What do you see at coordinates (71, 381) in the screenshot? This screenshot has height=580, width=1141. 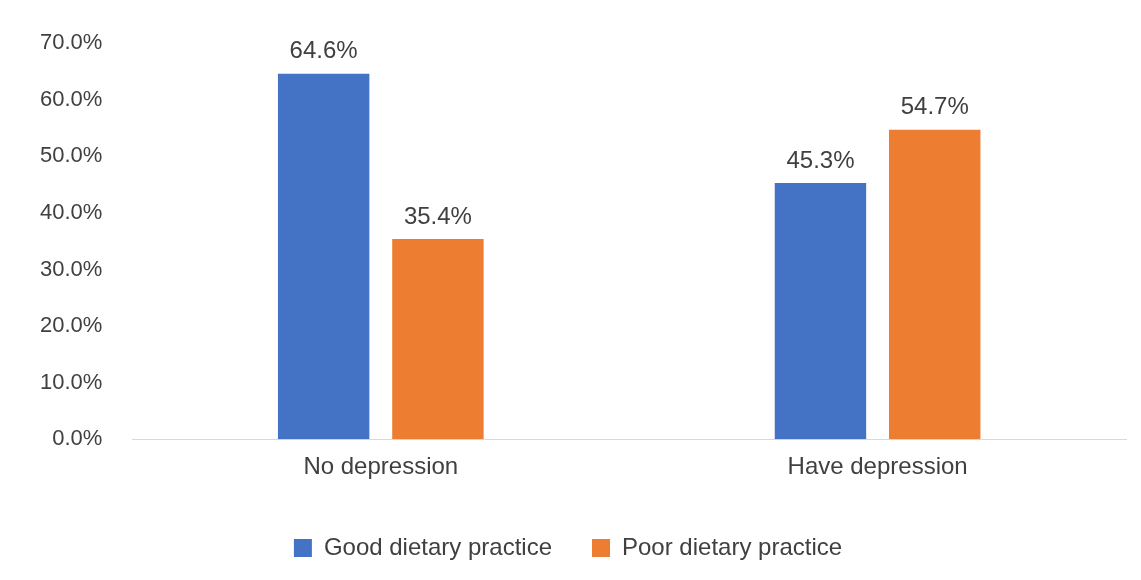 I see `y-tick-label: 10.0%` at bounding box center [71, 381].